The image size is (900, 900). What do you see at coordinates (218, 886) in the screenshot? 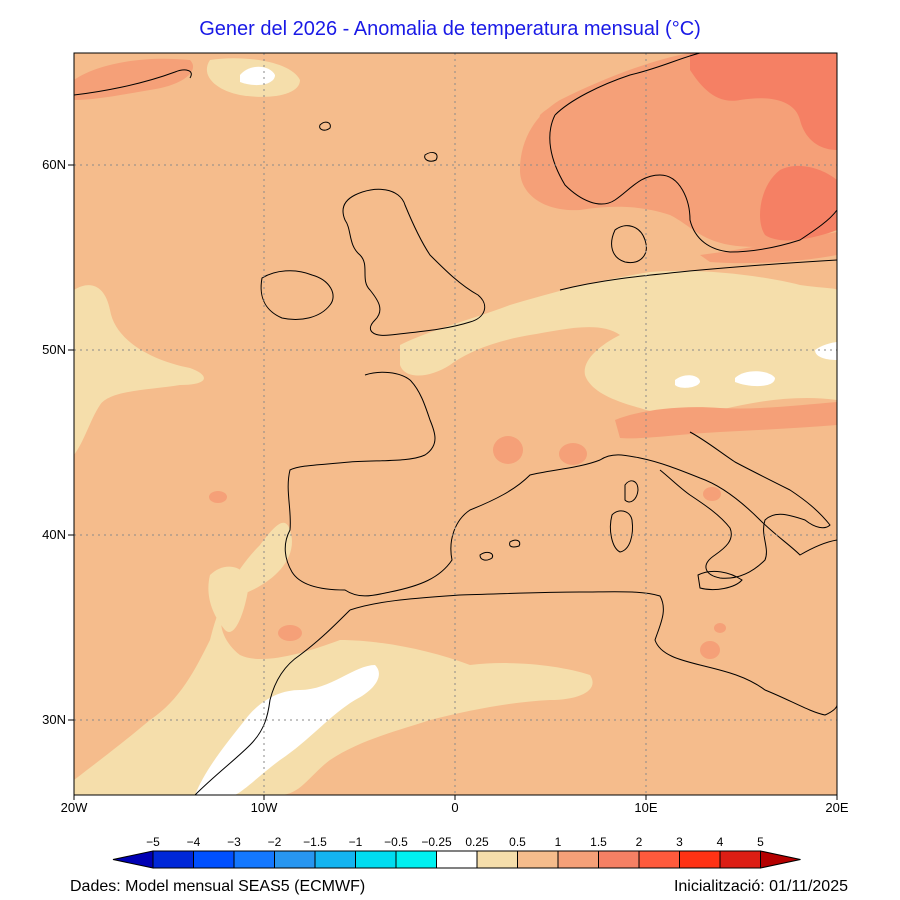
I see `data-source: Dades: Model mensual SEAS5 (ECMWF)` at bounding box center [218, 886].